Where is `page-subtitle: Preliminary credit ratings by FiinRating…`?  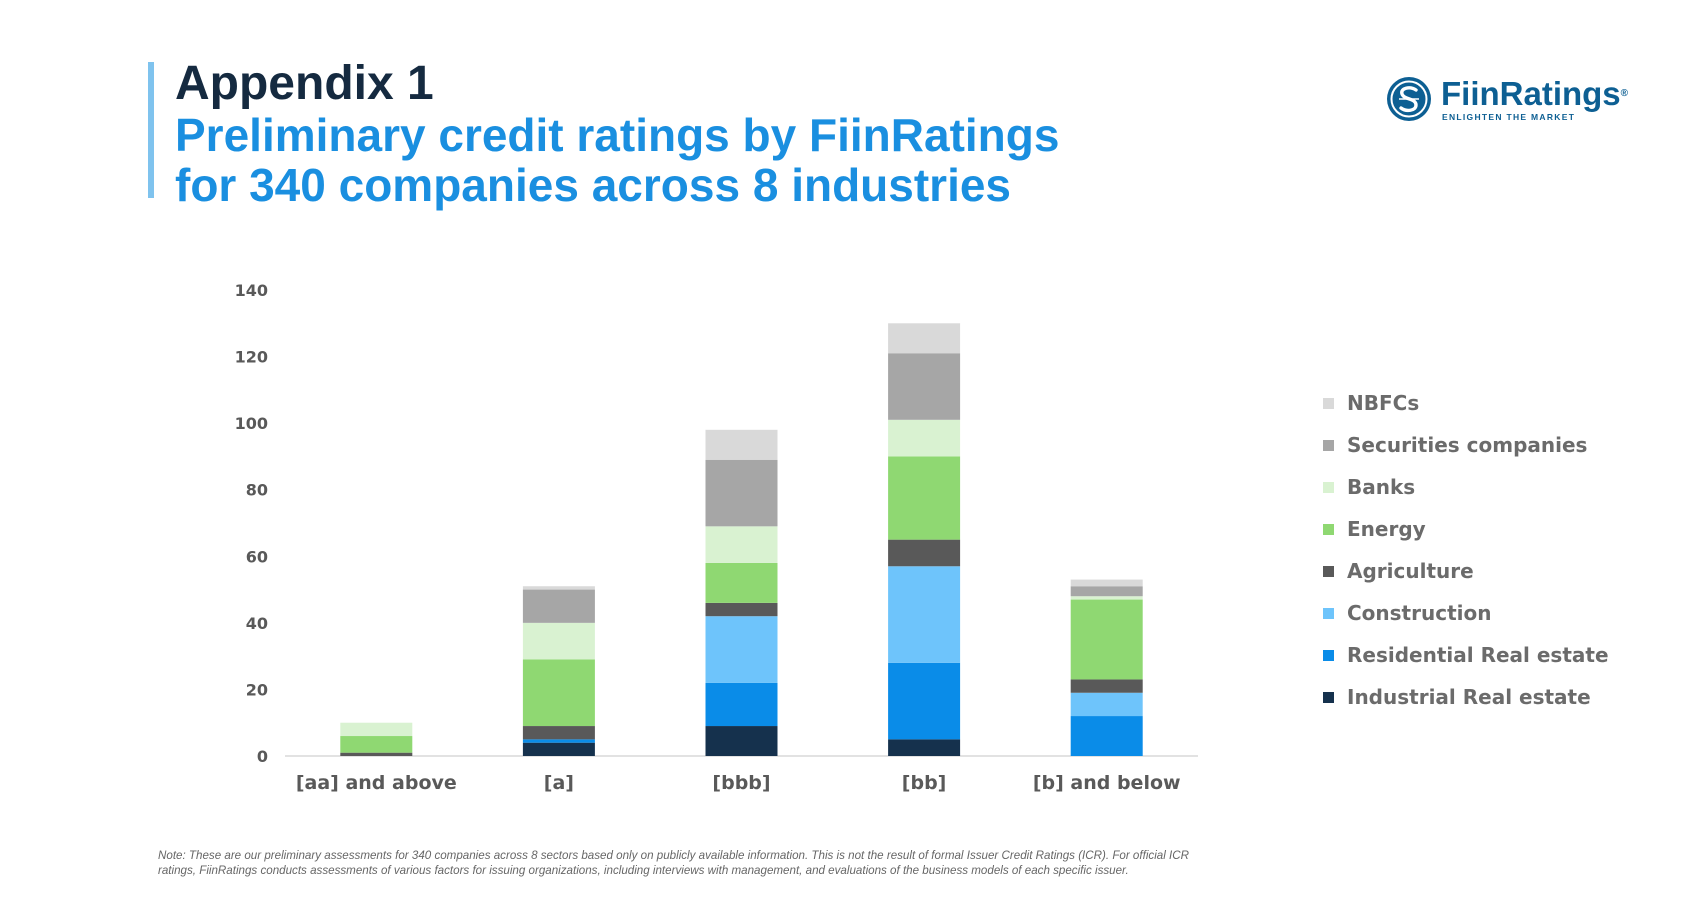
page-subtitle: Preliminary credit ratings by FiinRating… is located at coordinates (617, 160).